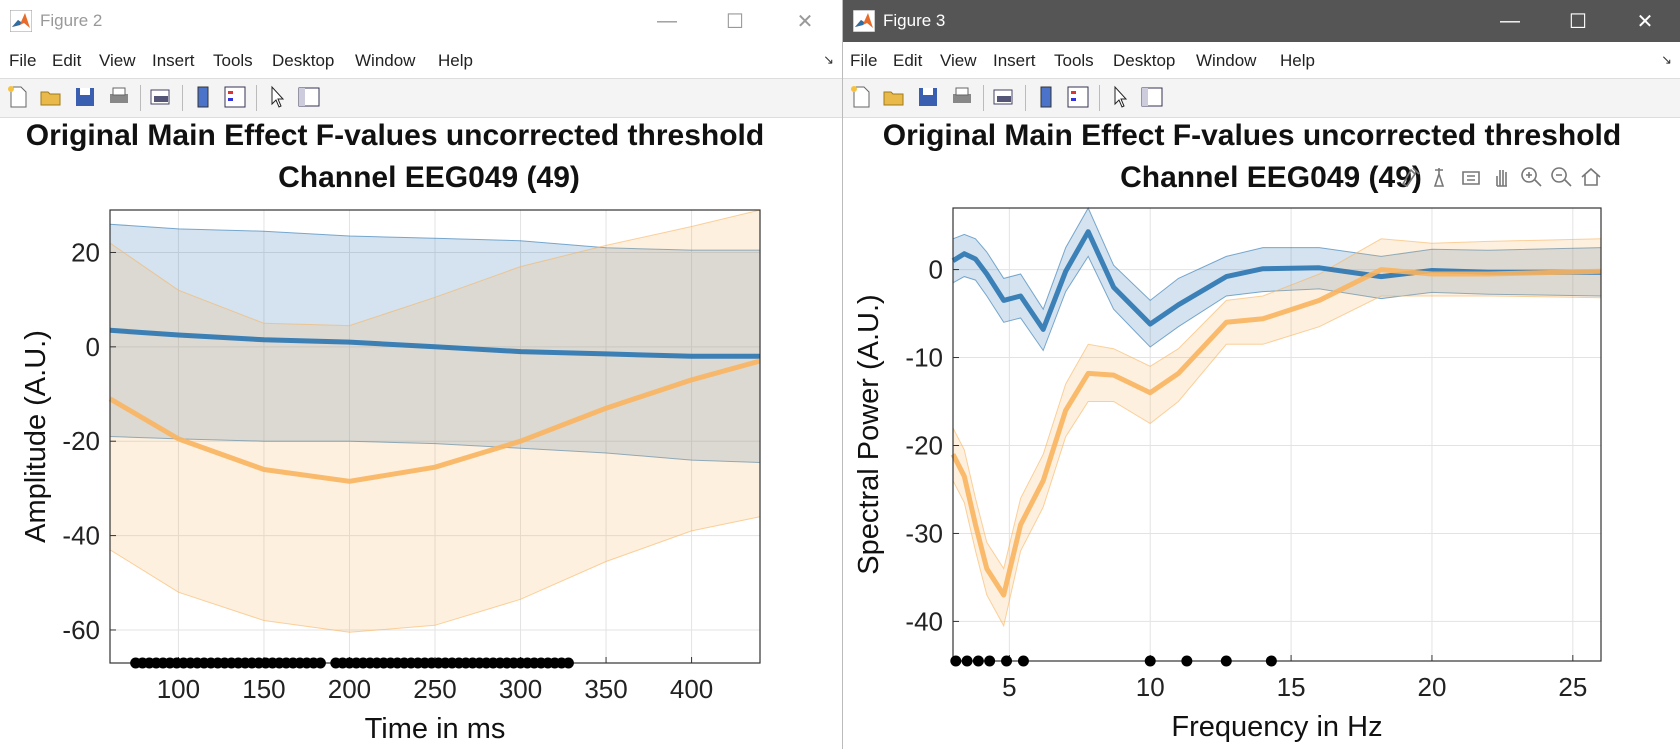 Image resolution: width=1680 pixels, height=749 pixels. I want to click on orange-series-line, so click(434, 421).